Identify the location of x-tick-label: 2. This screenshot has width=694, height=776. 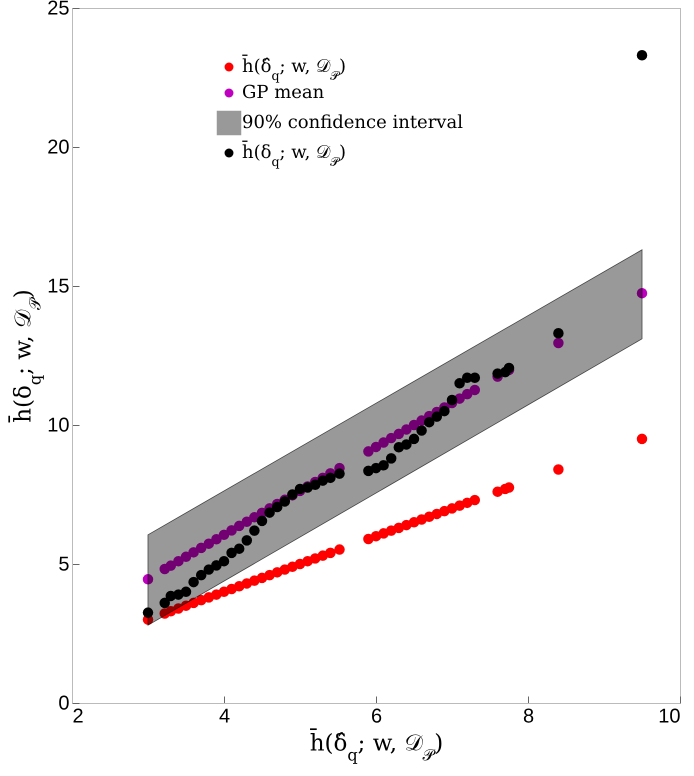
(78, 717).